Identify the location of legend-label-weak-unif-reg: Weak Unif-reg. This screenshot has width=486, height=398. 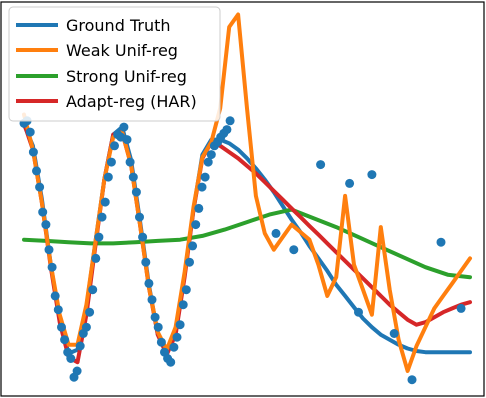
(122, 50).